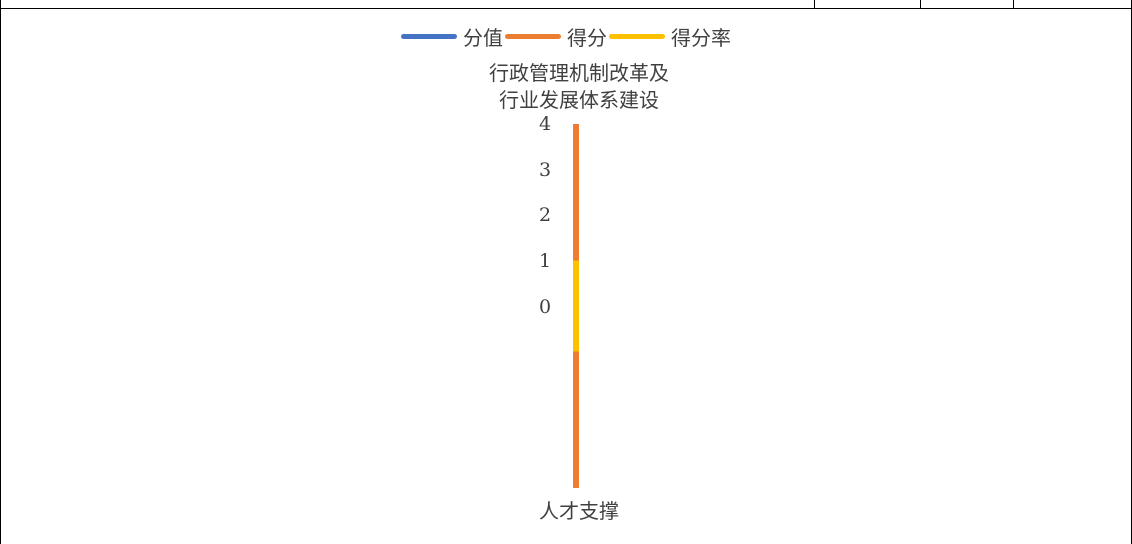 This screenshot has height=544, width=1132. I want to click on category-label-line: 人才支撑, so click(579, 511).